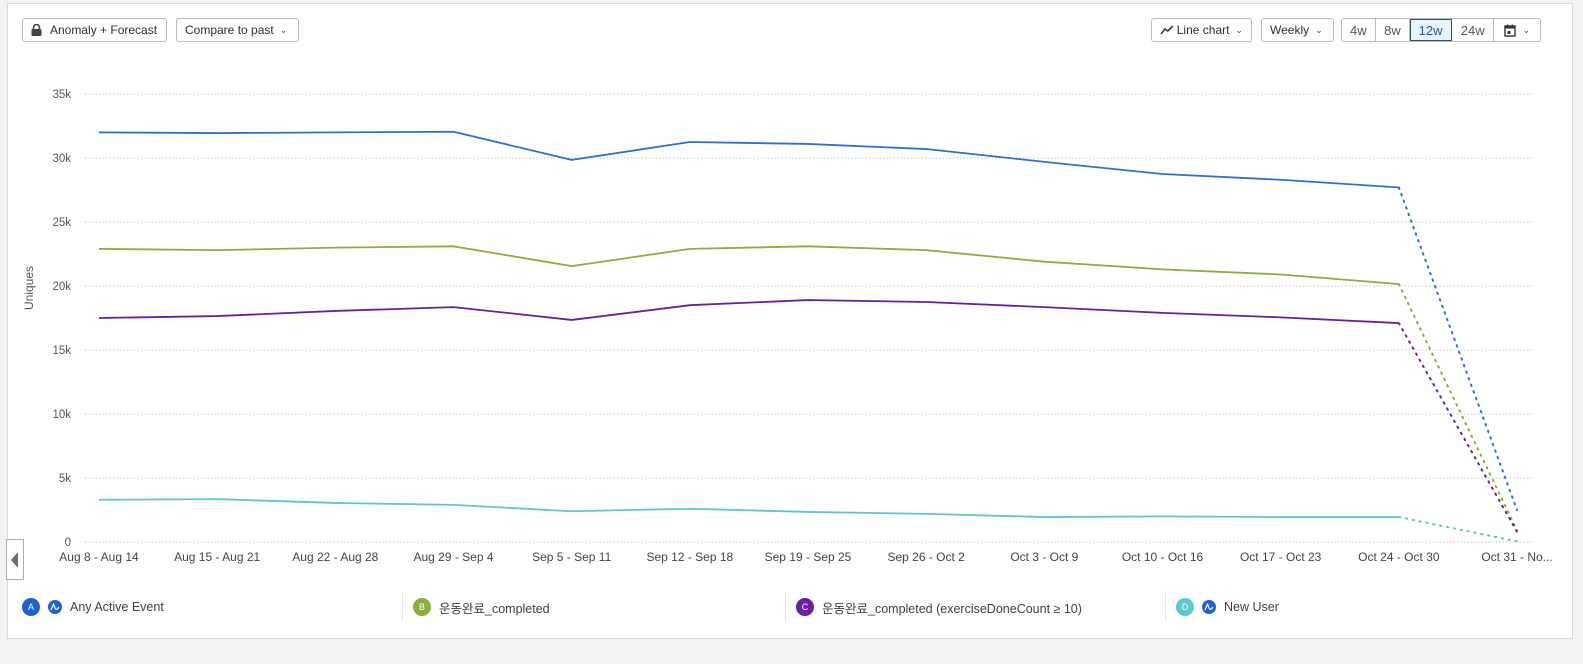 This screenshot has width=1583, height=664. I want to click on compare-label: Compare to past, so click(229, 30).